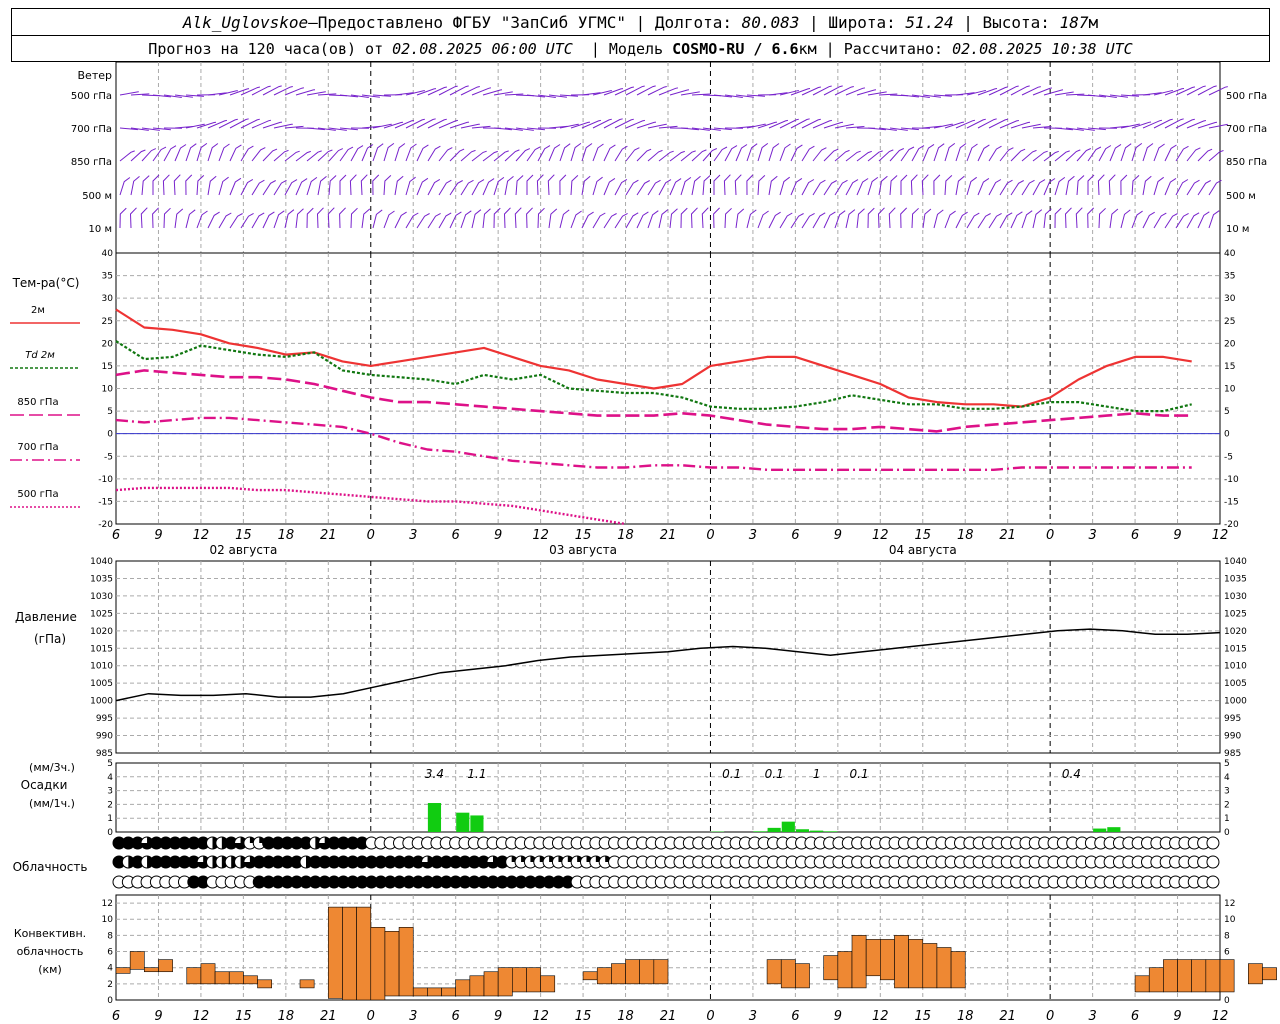  What do you see at coordinates (413, 535) in the screenshot?
I see `temp-xtick: 3` at bounding box center [413, 535].